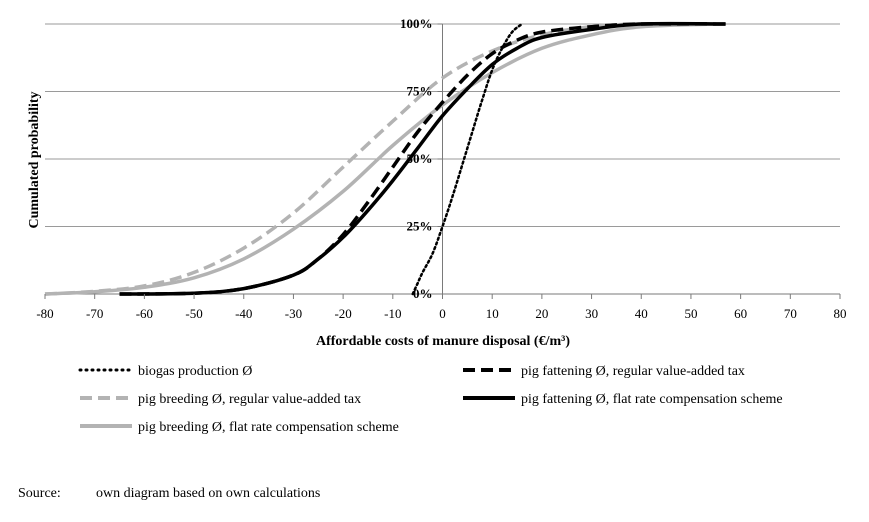  I want to click on x-tick-label: -10, so click(392, 313).